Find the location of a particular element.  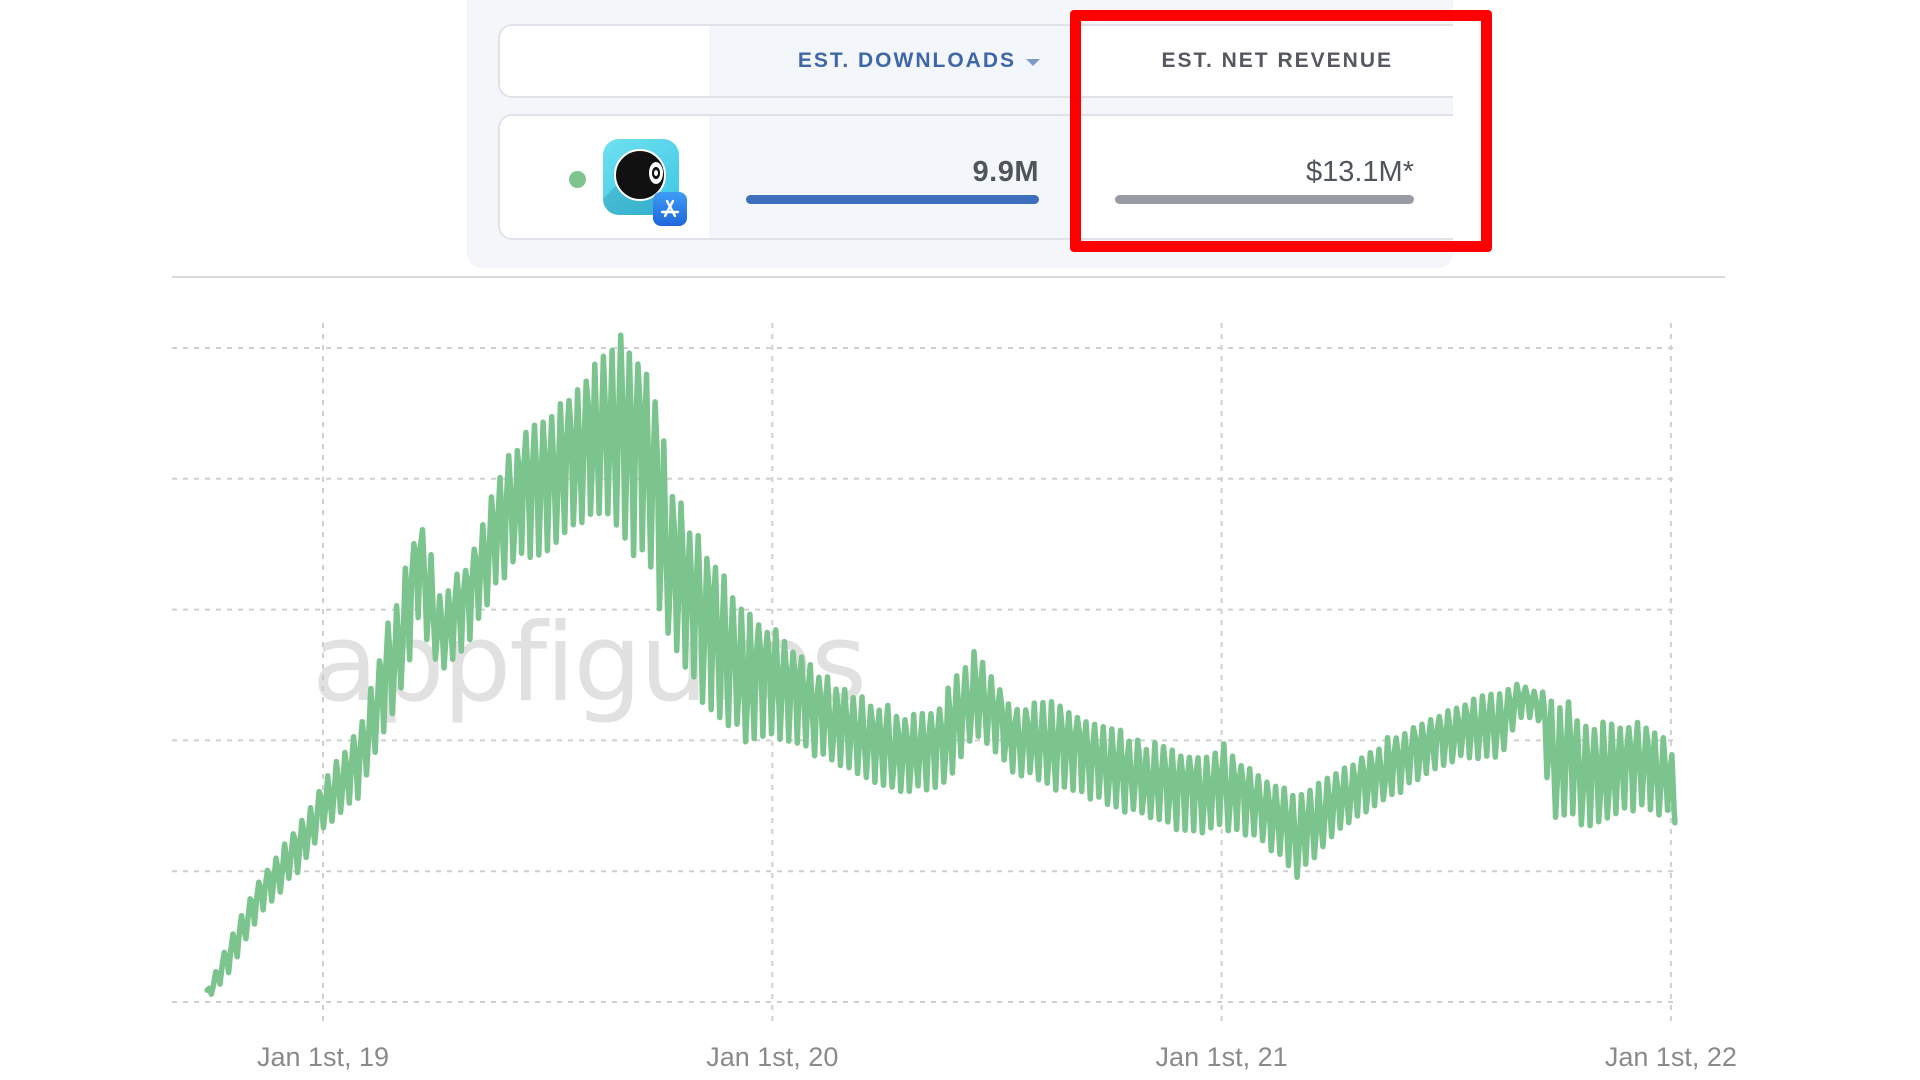

revenue-highlight-annotation is located at coordinates (1281, 131).